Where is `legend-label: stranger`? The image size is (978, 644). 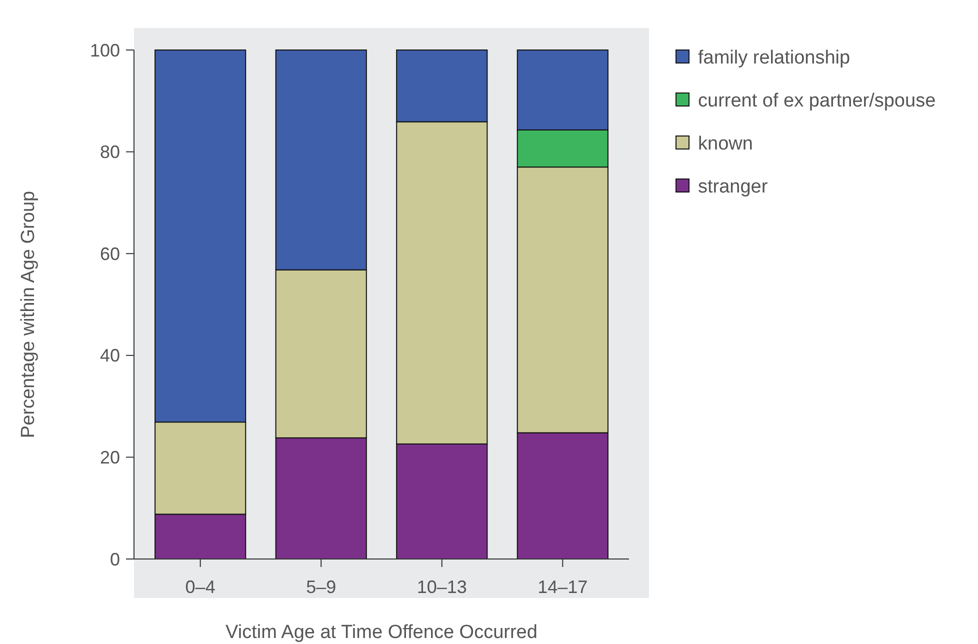 legend-label: stranger is located at coordinates (733, 187).